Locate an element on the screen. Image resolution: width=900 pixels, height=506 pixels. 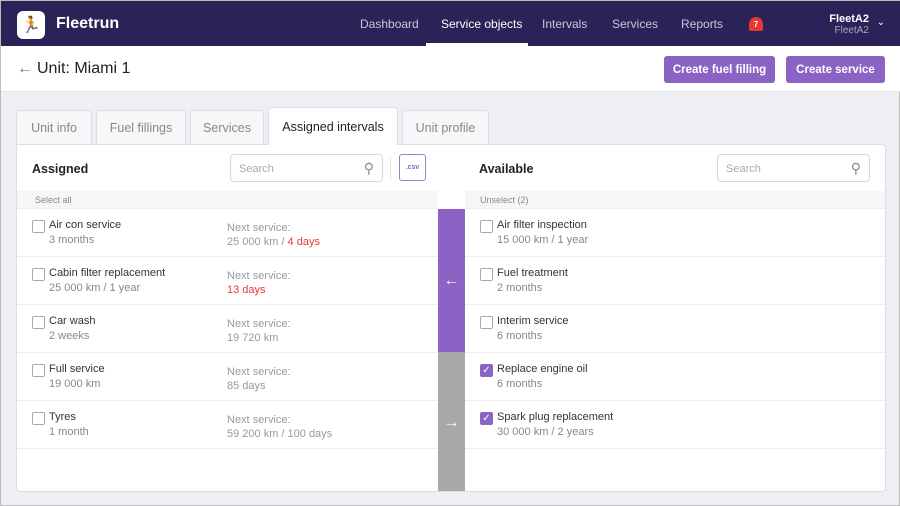
assigned-item: Car wash 2 weeks Next service: 19 720 km is located at coordinates (227, 329).